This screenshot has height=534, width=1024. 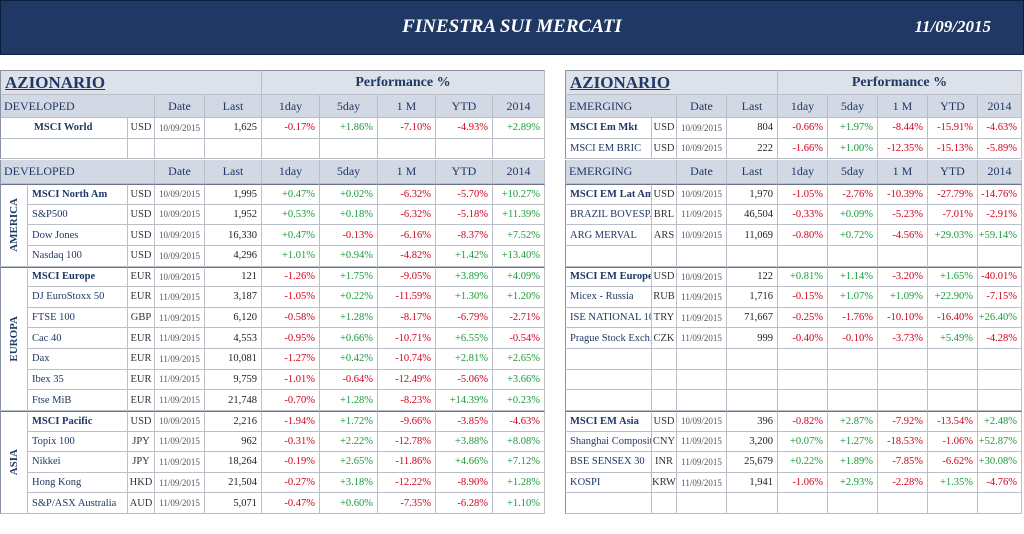 What do you see at coordinates (608, 149) in the screenshot?
I see `index-name: MSCI EM BRIC` at bounding box center [608, 149].